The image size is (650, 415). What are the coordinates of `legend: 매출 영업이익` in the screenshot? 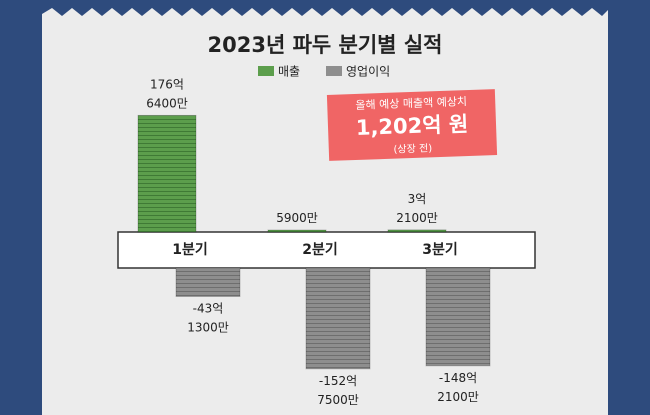 It's located at (324, 72).